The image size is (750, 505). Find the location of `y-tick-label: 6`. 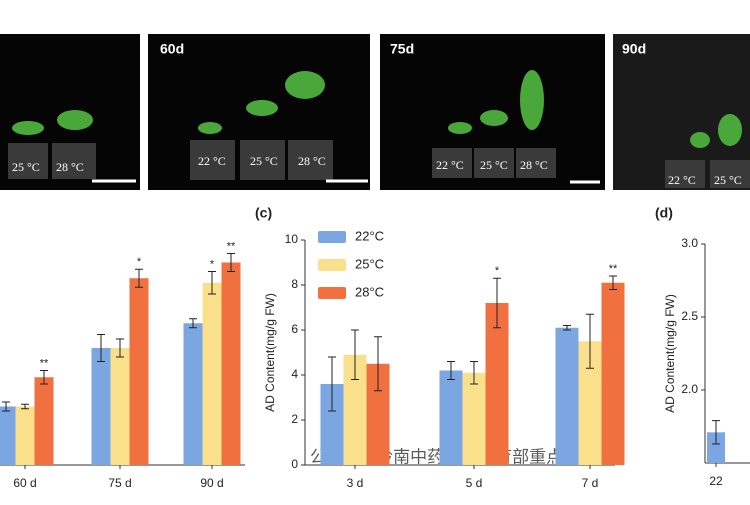

y-tick-label: 6 is located at coordinates (294, 329).